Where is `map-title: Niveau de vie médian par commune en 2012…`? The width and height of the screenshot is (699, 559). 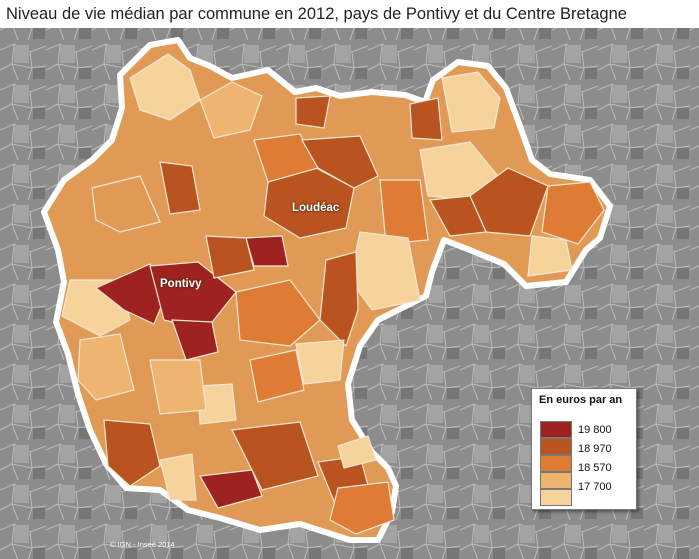 map-title: Niveau de vie médian par commune en 2012… is located at coordinates (316, 14).